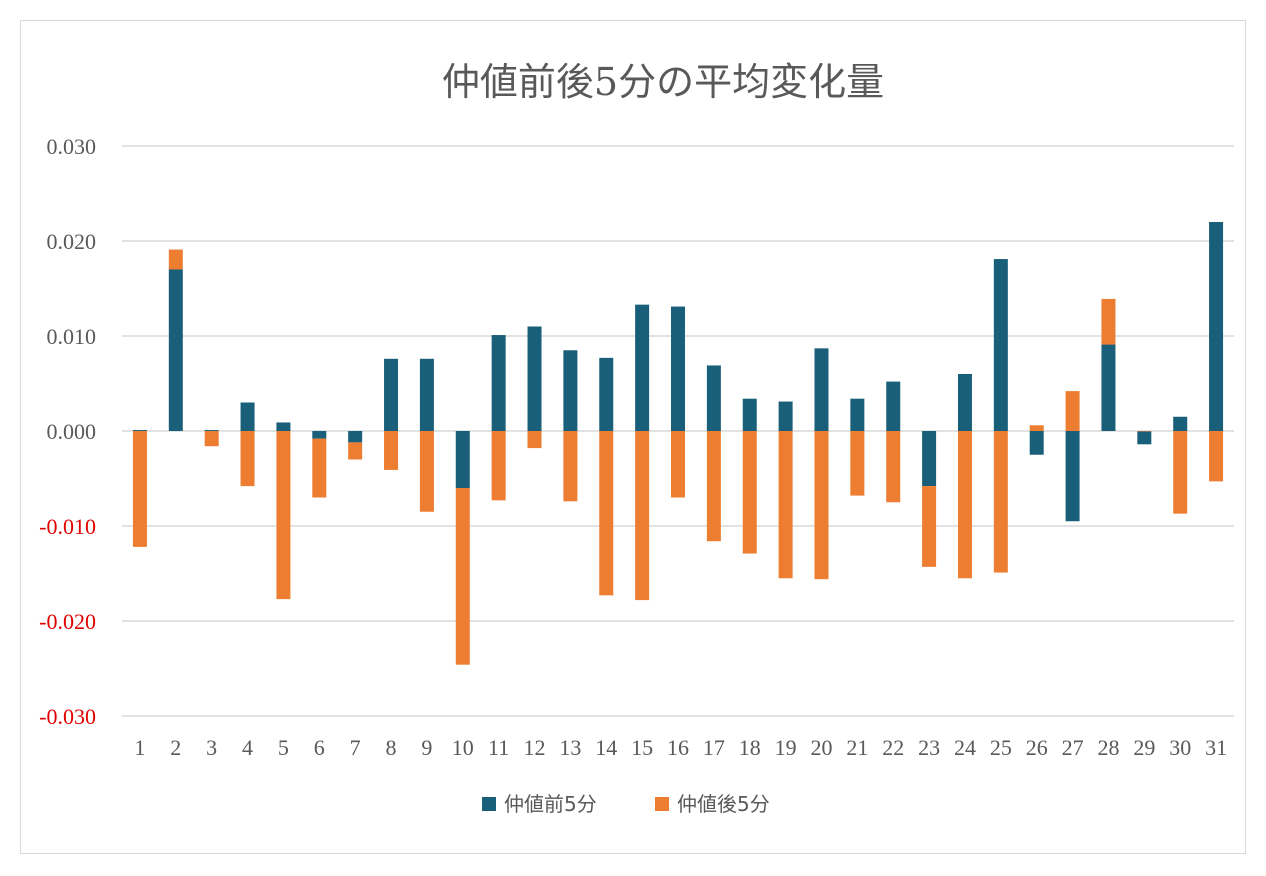 This screenshot has height=876, width=1266. I want to click on x-tick-label: 10, so click(463, 747).